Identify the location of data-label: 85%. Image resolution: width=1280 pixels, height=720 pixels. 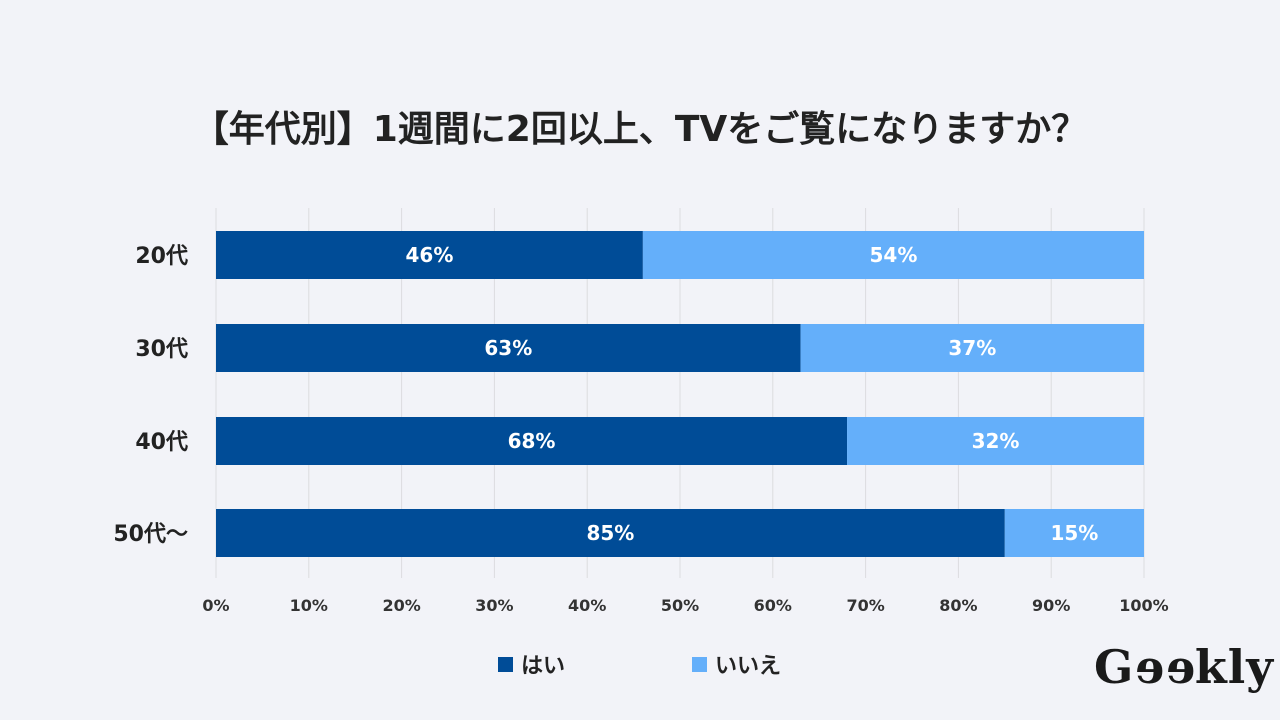
(610, 533).